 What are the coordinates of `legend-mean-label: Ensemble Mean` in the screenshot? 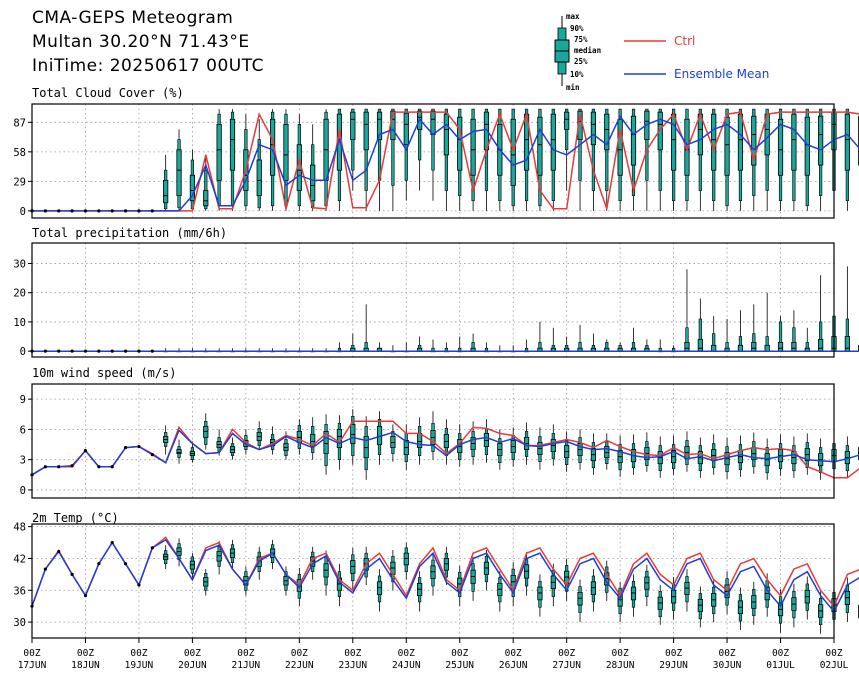 It's located at (721, 74).